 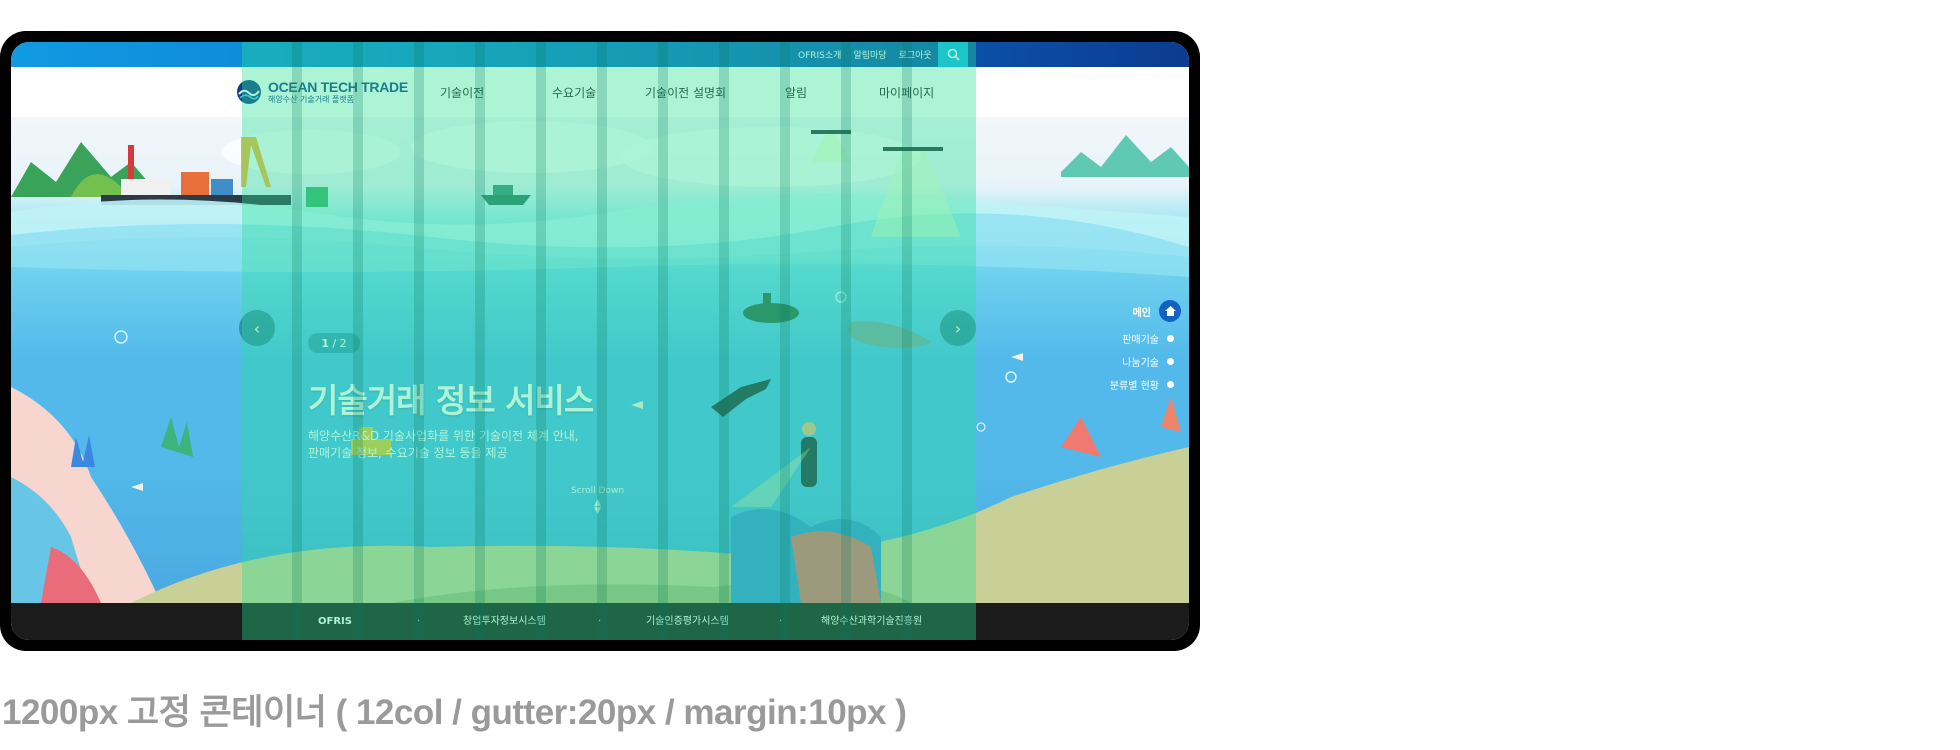 I want to click on nav-item-notice: 알림, so click(x=796, y=92).